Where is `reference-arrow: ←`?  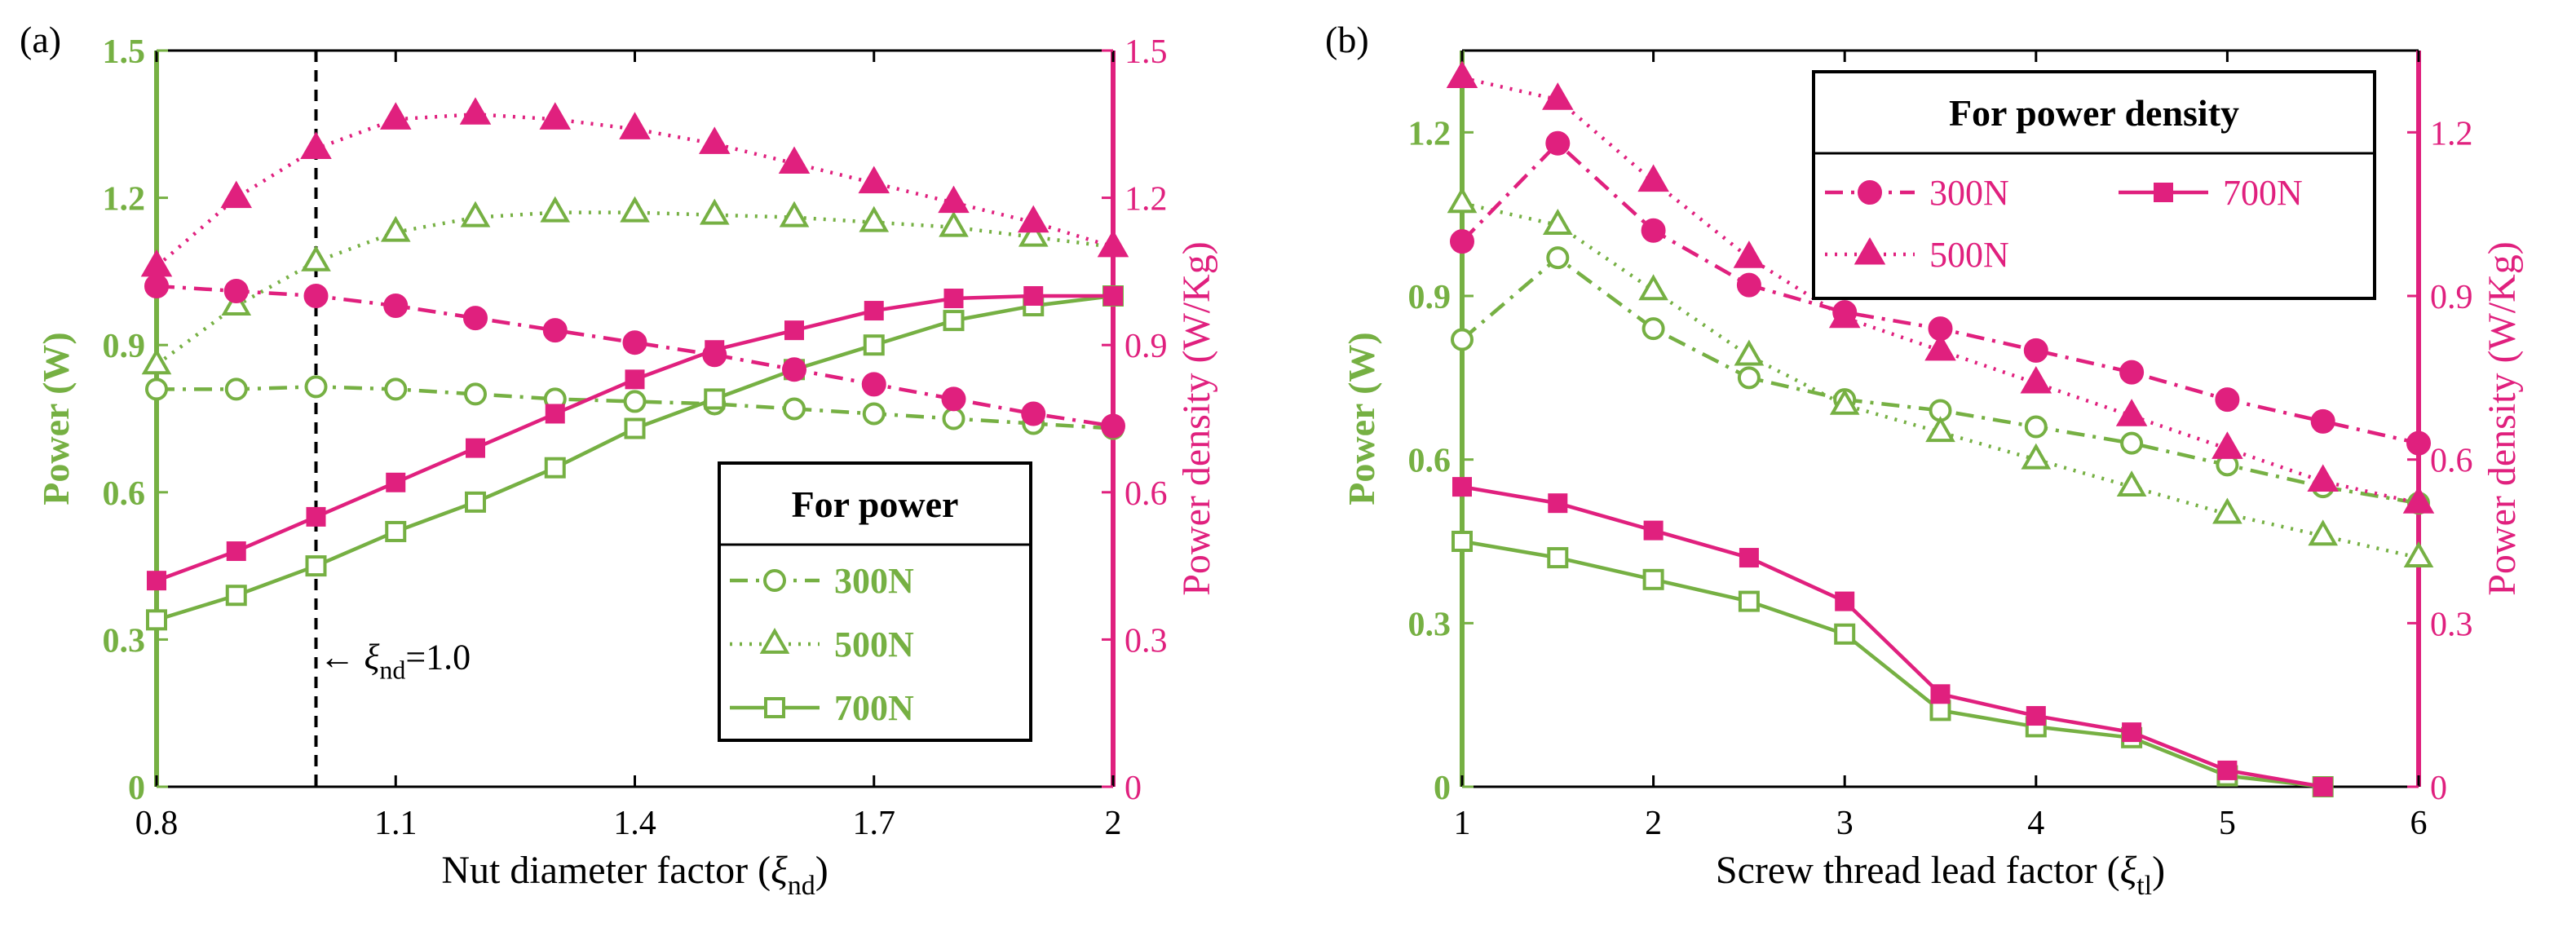
reference-arrow: ← is located at coordinates (342, 658).